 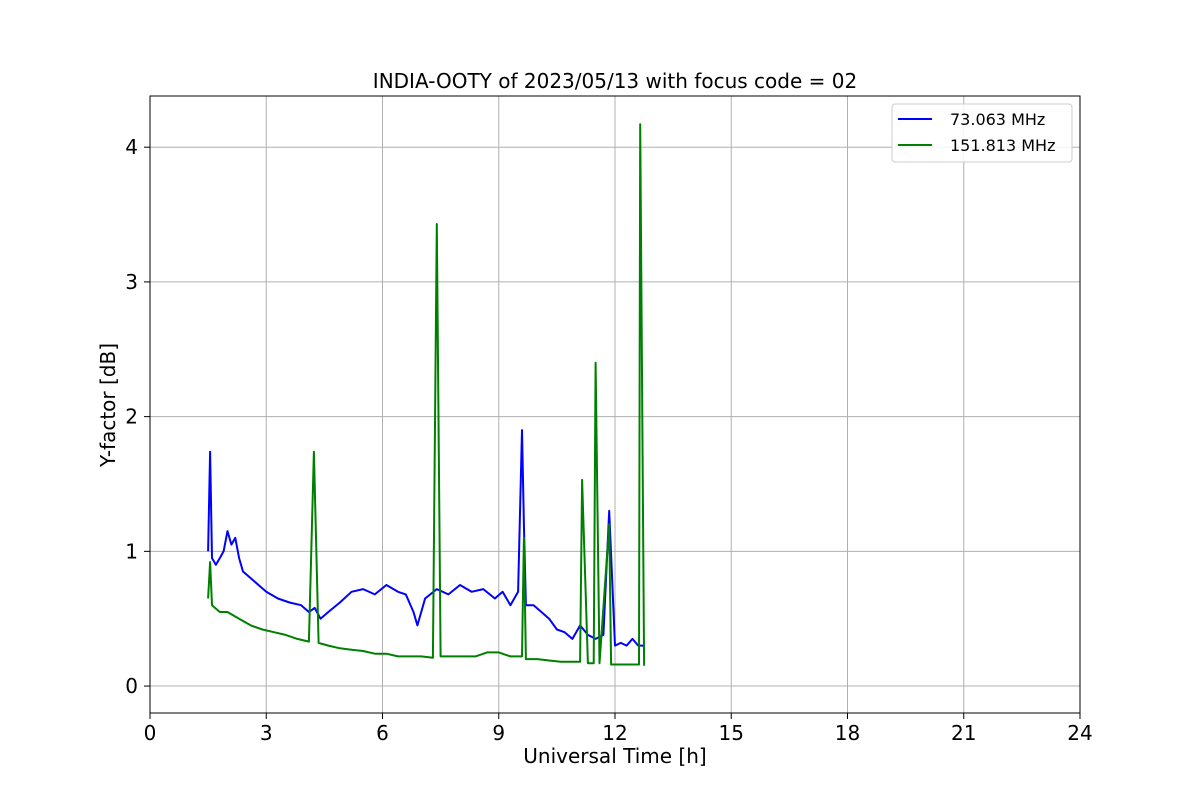 I want to click on y-tick-label: 4, so click(x=131, y=147).